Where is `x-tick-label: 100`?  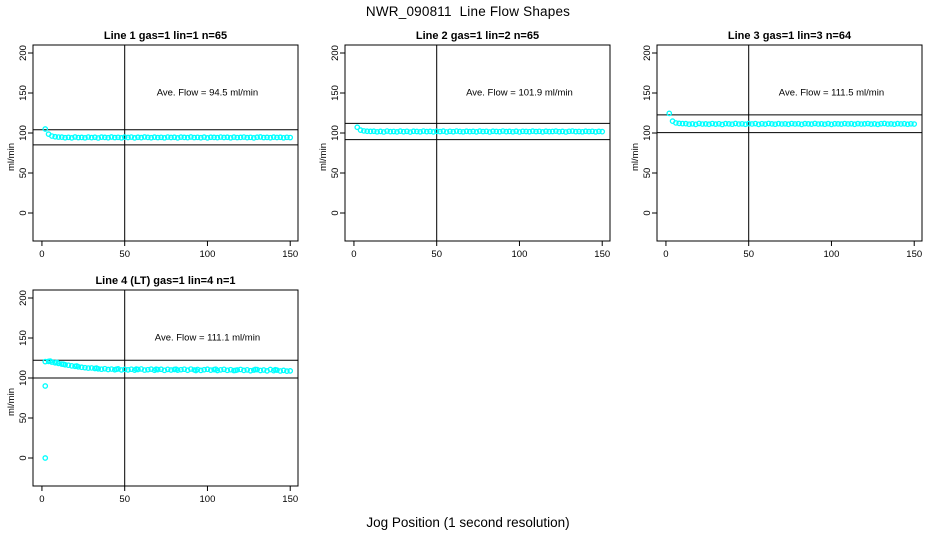 x-tick-label: 100 is located at coordinates (208, 254).